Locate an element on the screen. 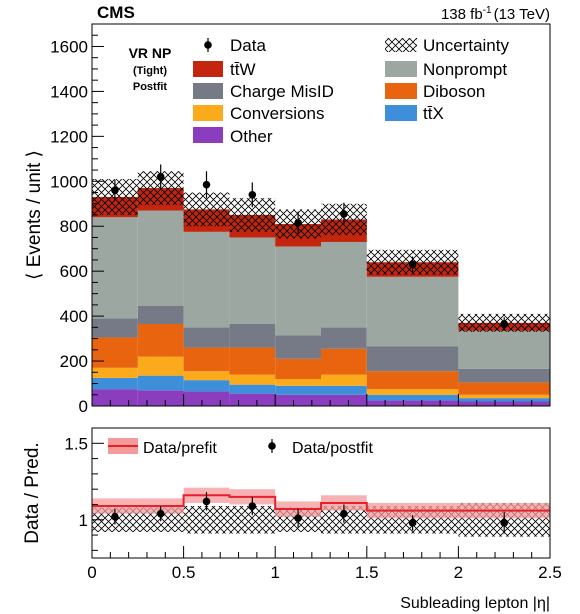  top-ytick-label: 1200 is located at coordinates (69, 136).